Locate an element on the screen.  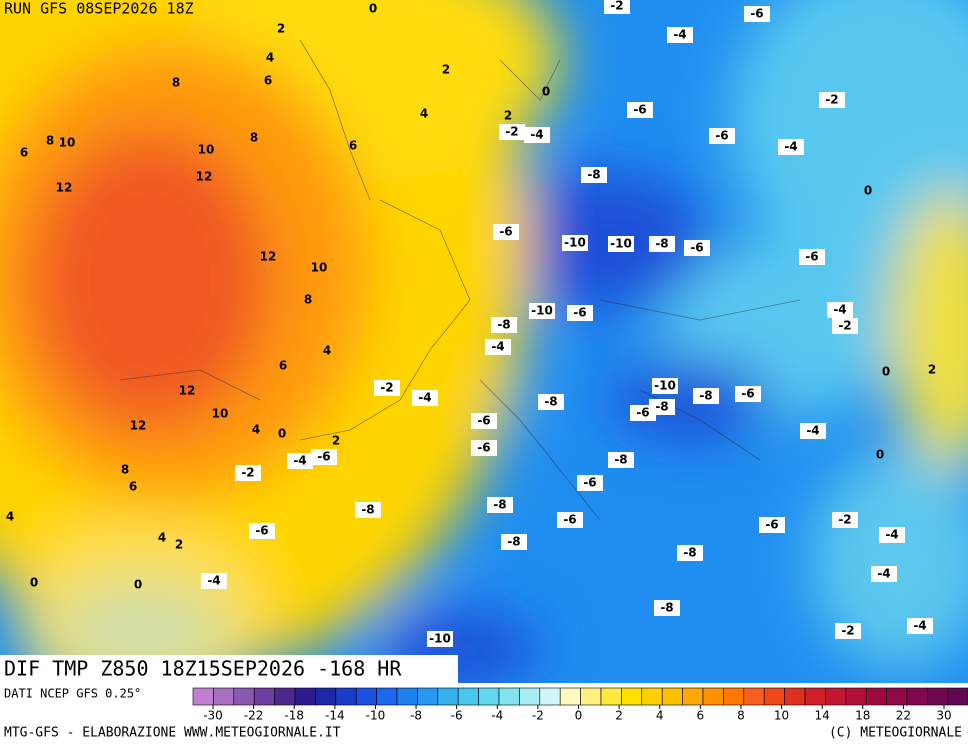
tick-label: 2 is located at coordinates (619, 716).